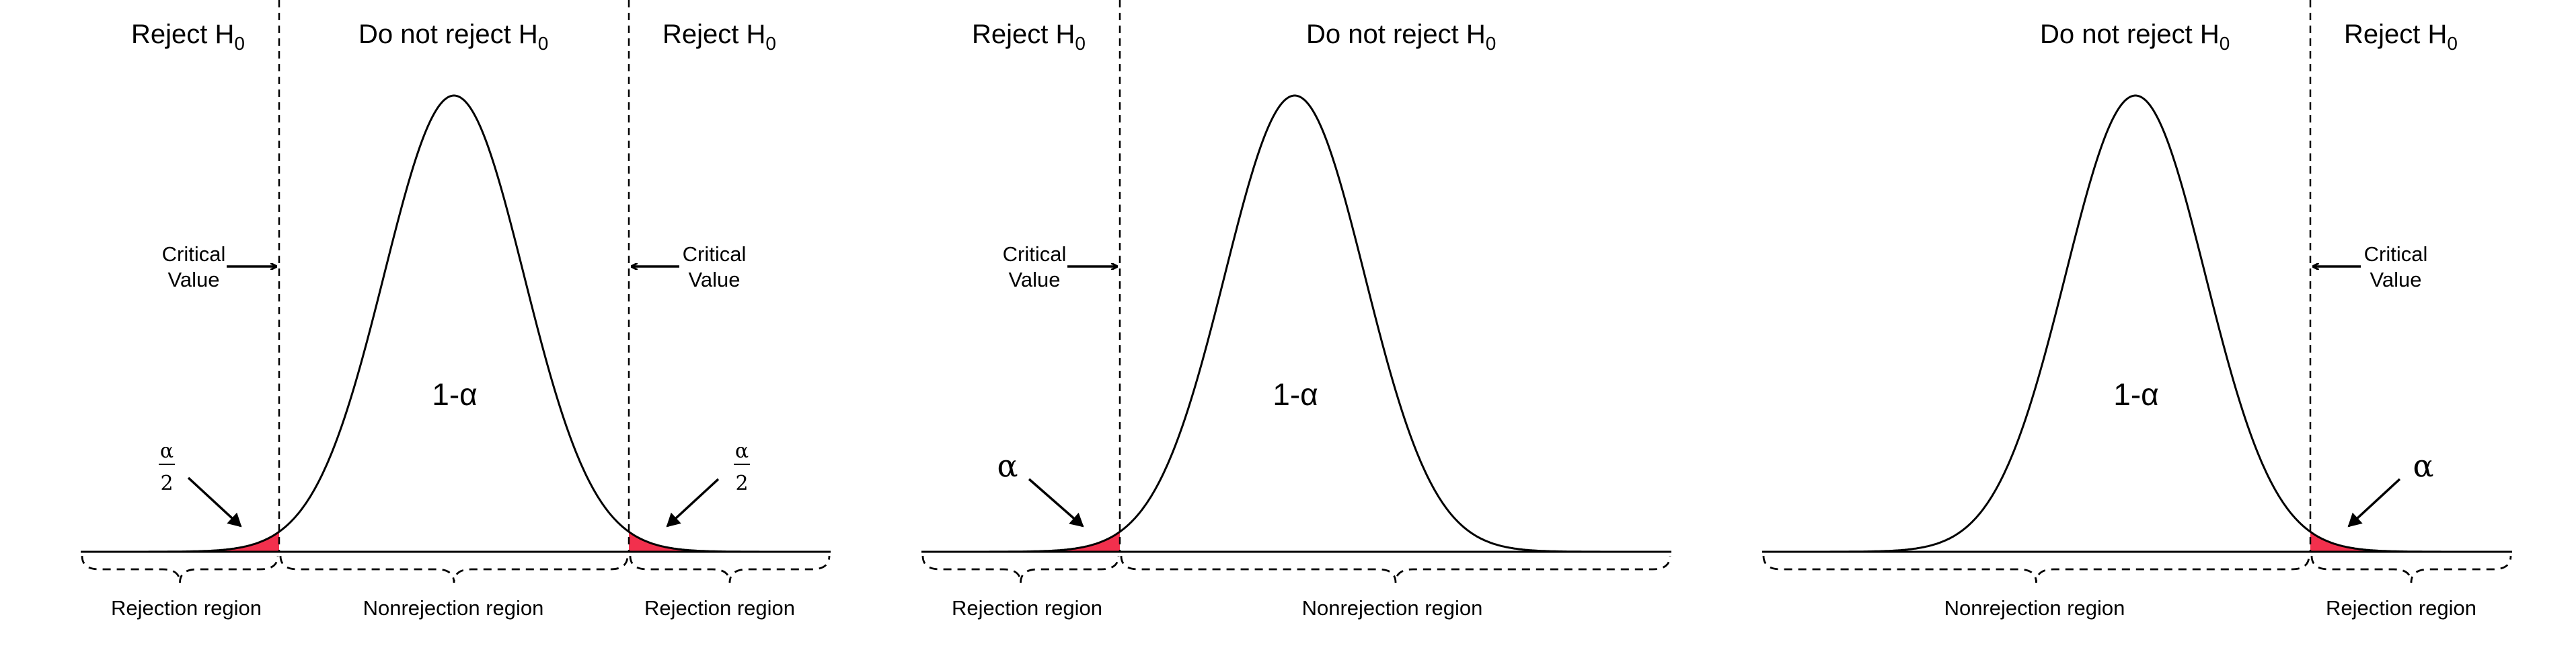 This screenshot has height=646, width=2576. Describe the element at coordinates (2423, 465) in the screenshot. I see `tail-label-right: α` at that location.